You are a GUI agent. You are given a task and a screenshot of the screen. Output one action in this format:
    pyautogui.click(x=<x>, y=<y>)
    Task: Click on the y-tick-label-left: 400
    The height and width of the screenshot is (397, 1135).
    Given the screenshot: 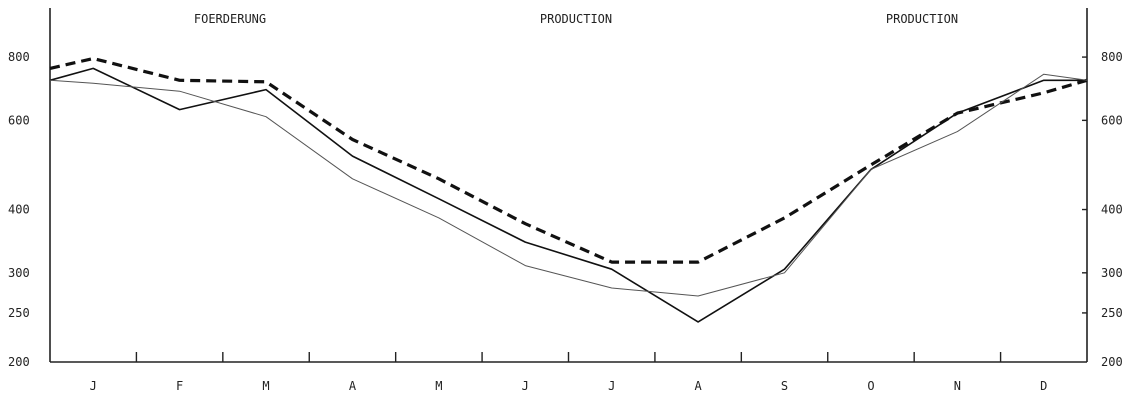 What is the action you would take?
    pyautogui.click(x=19, y=210)
    